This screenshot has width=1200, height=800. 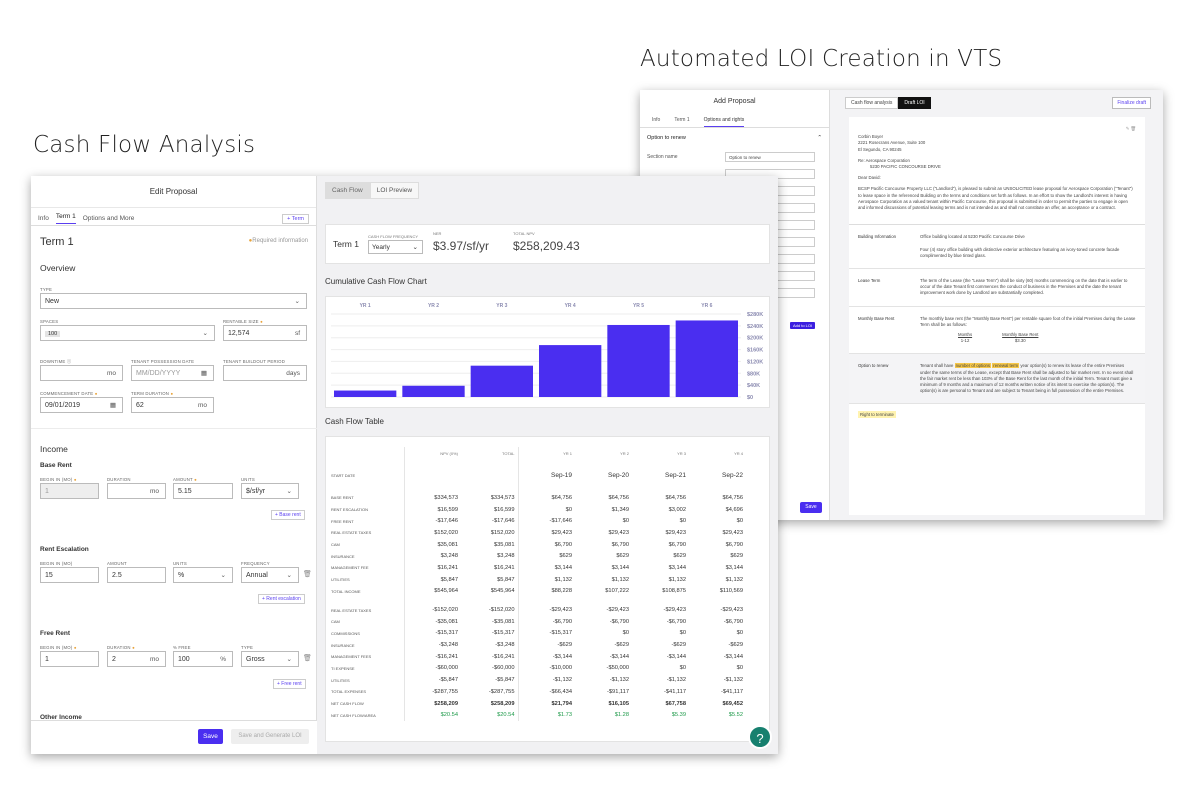 What do you see at coordinates (247, 647) in the screenshot?
I see `field-label: TYPE` at bounding box center [247, 647].